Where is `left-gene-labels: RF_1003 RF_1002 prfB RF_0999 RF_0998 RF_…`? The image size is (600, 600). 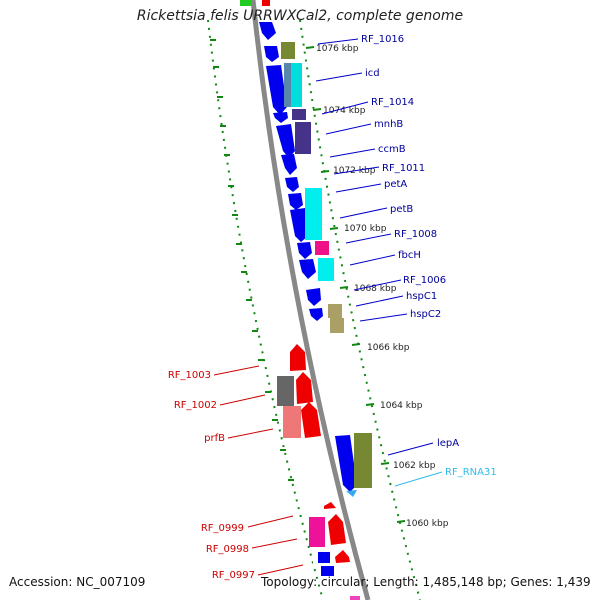 left-gene-labels: RF_1003 RF_1002 prfB RF_0999 RF_0998 RF_… is located at coordinates (211, 475).